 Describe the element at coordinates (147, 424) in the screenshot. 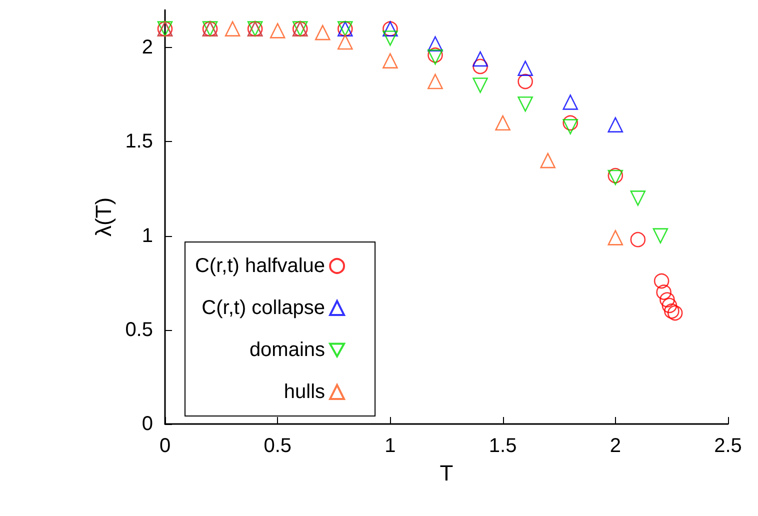

I see `y-tick-label: 0` at that location.